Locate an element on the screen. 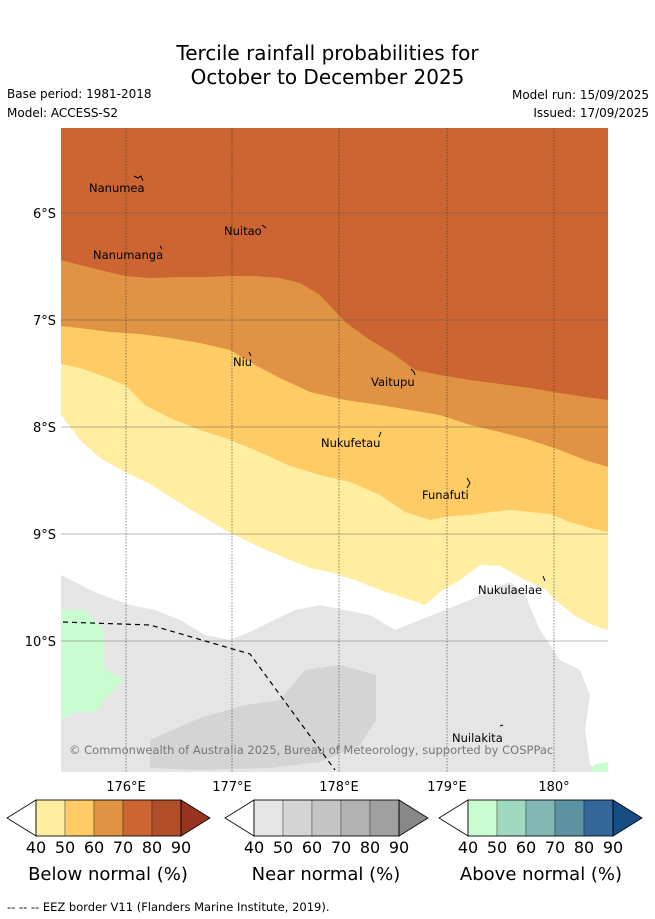  island-niu is located at coordinates (250, 354).